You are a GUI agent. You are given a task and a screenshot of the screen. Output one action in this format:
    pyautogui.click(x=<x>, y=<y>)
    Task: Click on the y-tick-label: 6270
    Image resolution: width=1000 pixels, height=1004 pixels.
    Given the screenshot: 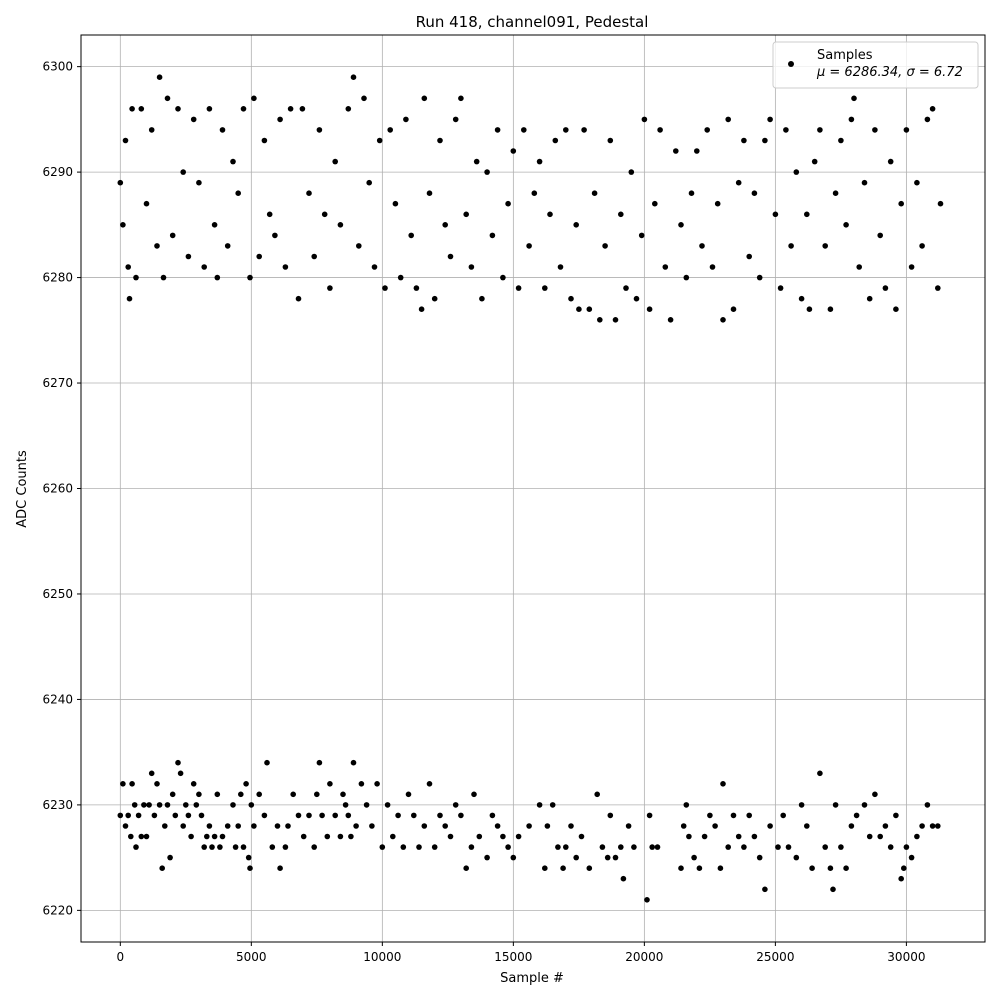 What is the action you would take?
    pyautogui.click(x=57, y=383)
    